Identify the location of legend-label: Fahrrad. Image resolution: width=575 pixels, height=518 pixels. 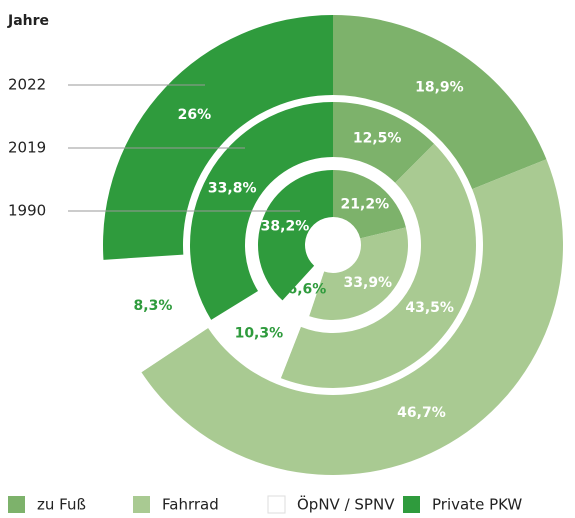
(190, 505).